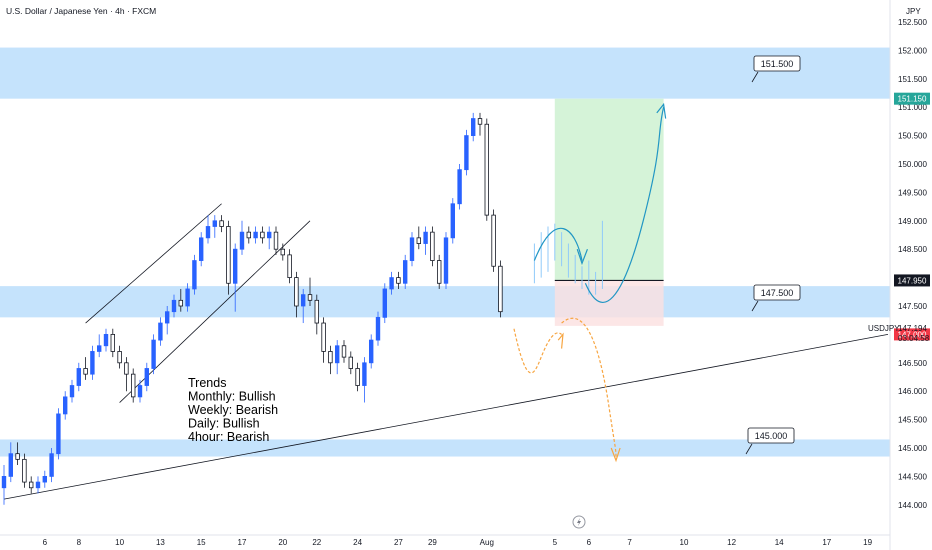 This screenshot has width=932, height=550. Describe the element at coordinates (731, 542) in the screenshot. I see `x-tick-label: 12` at that location.